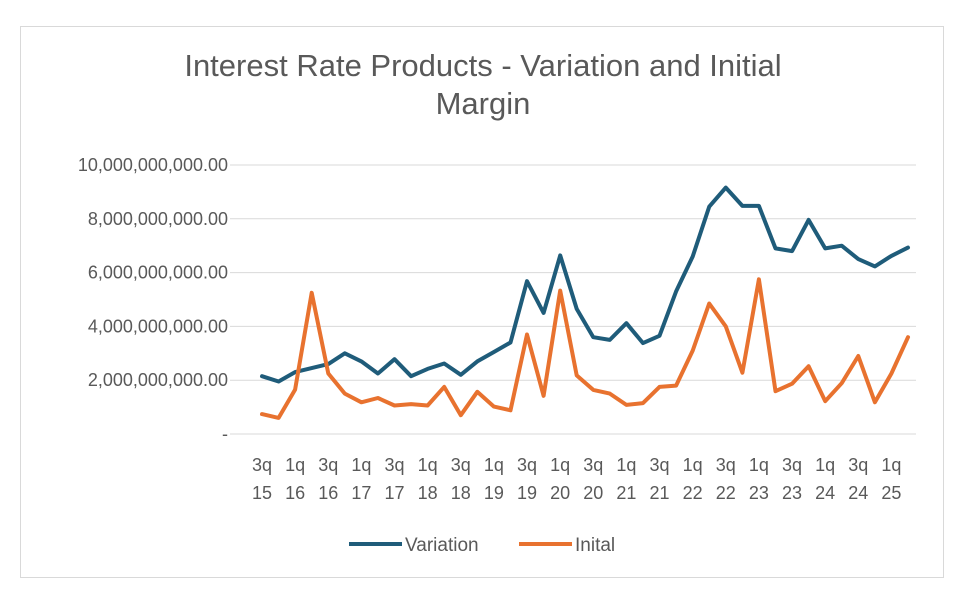 The width and height of the screenshot is (962, 603). I want to click on y-tick-label: 6,000,000,000.00, so click(158, 273).